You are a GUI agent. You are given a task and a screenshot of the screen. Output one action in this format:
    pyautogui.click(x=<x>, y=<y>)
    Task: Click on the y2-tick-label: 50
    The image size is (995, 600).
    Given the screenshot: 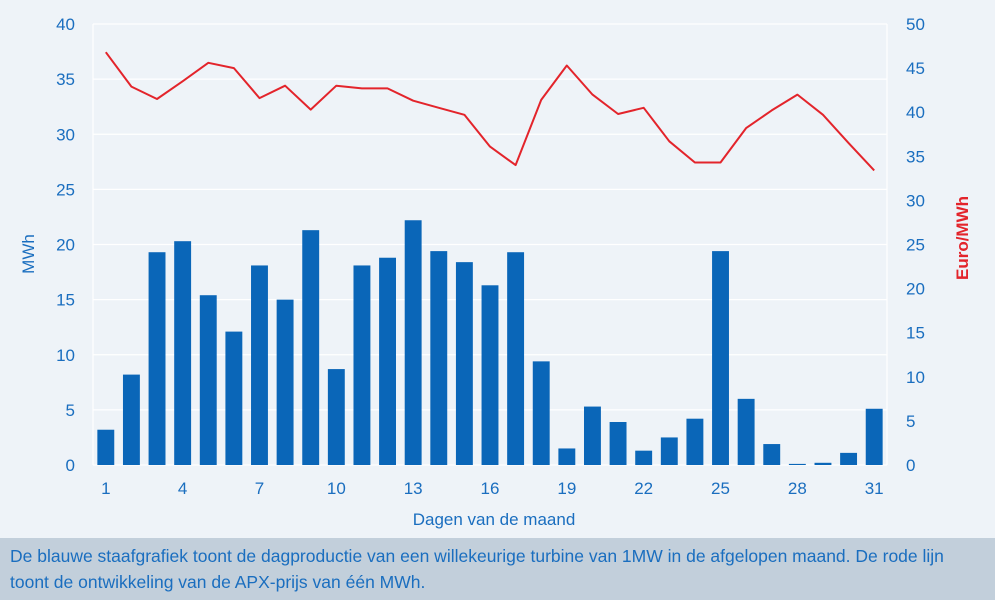 What is the action you would take?
    pyautogui.click(x=915, y=24)
    